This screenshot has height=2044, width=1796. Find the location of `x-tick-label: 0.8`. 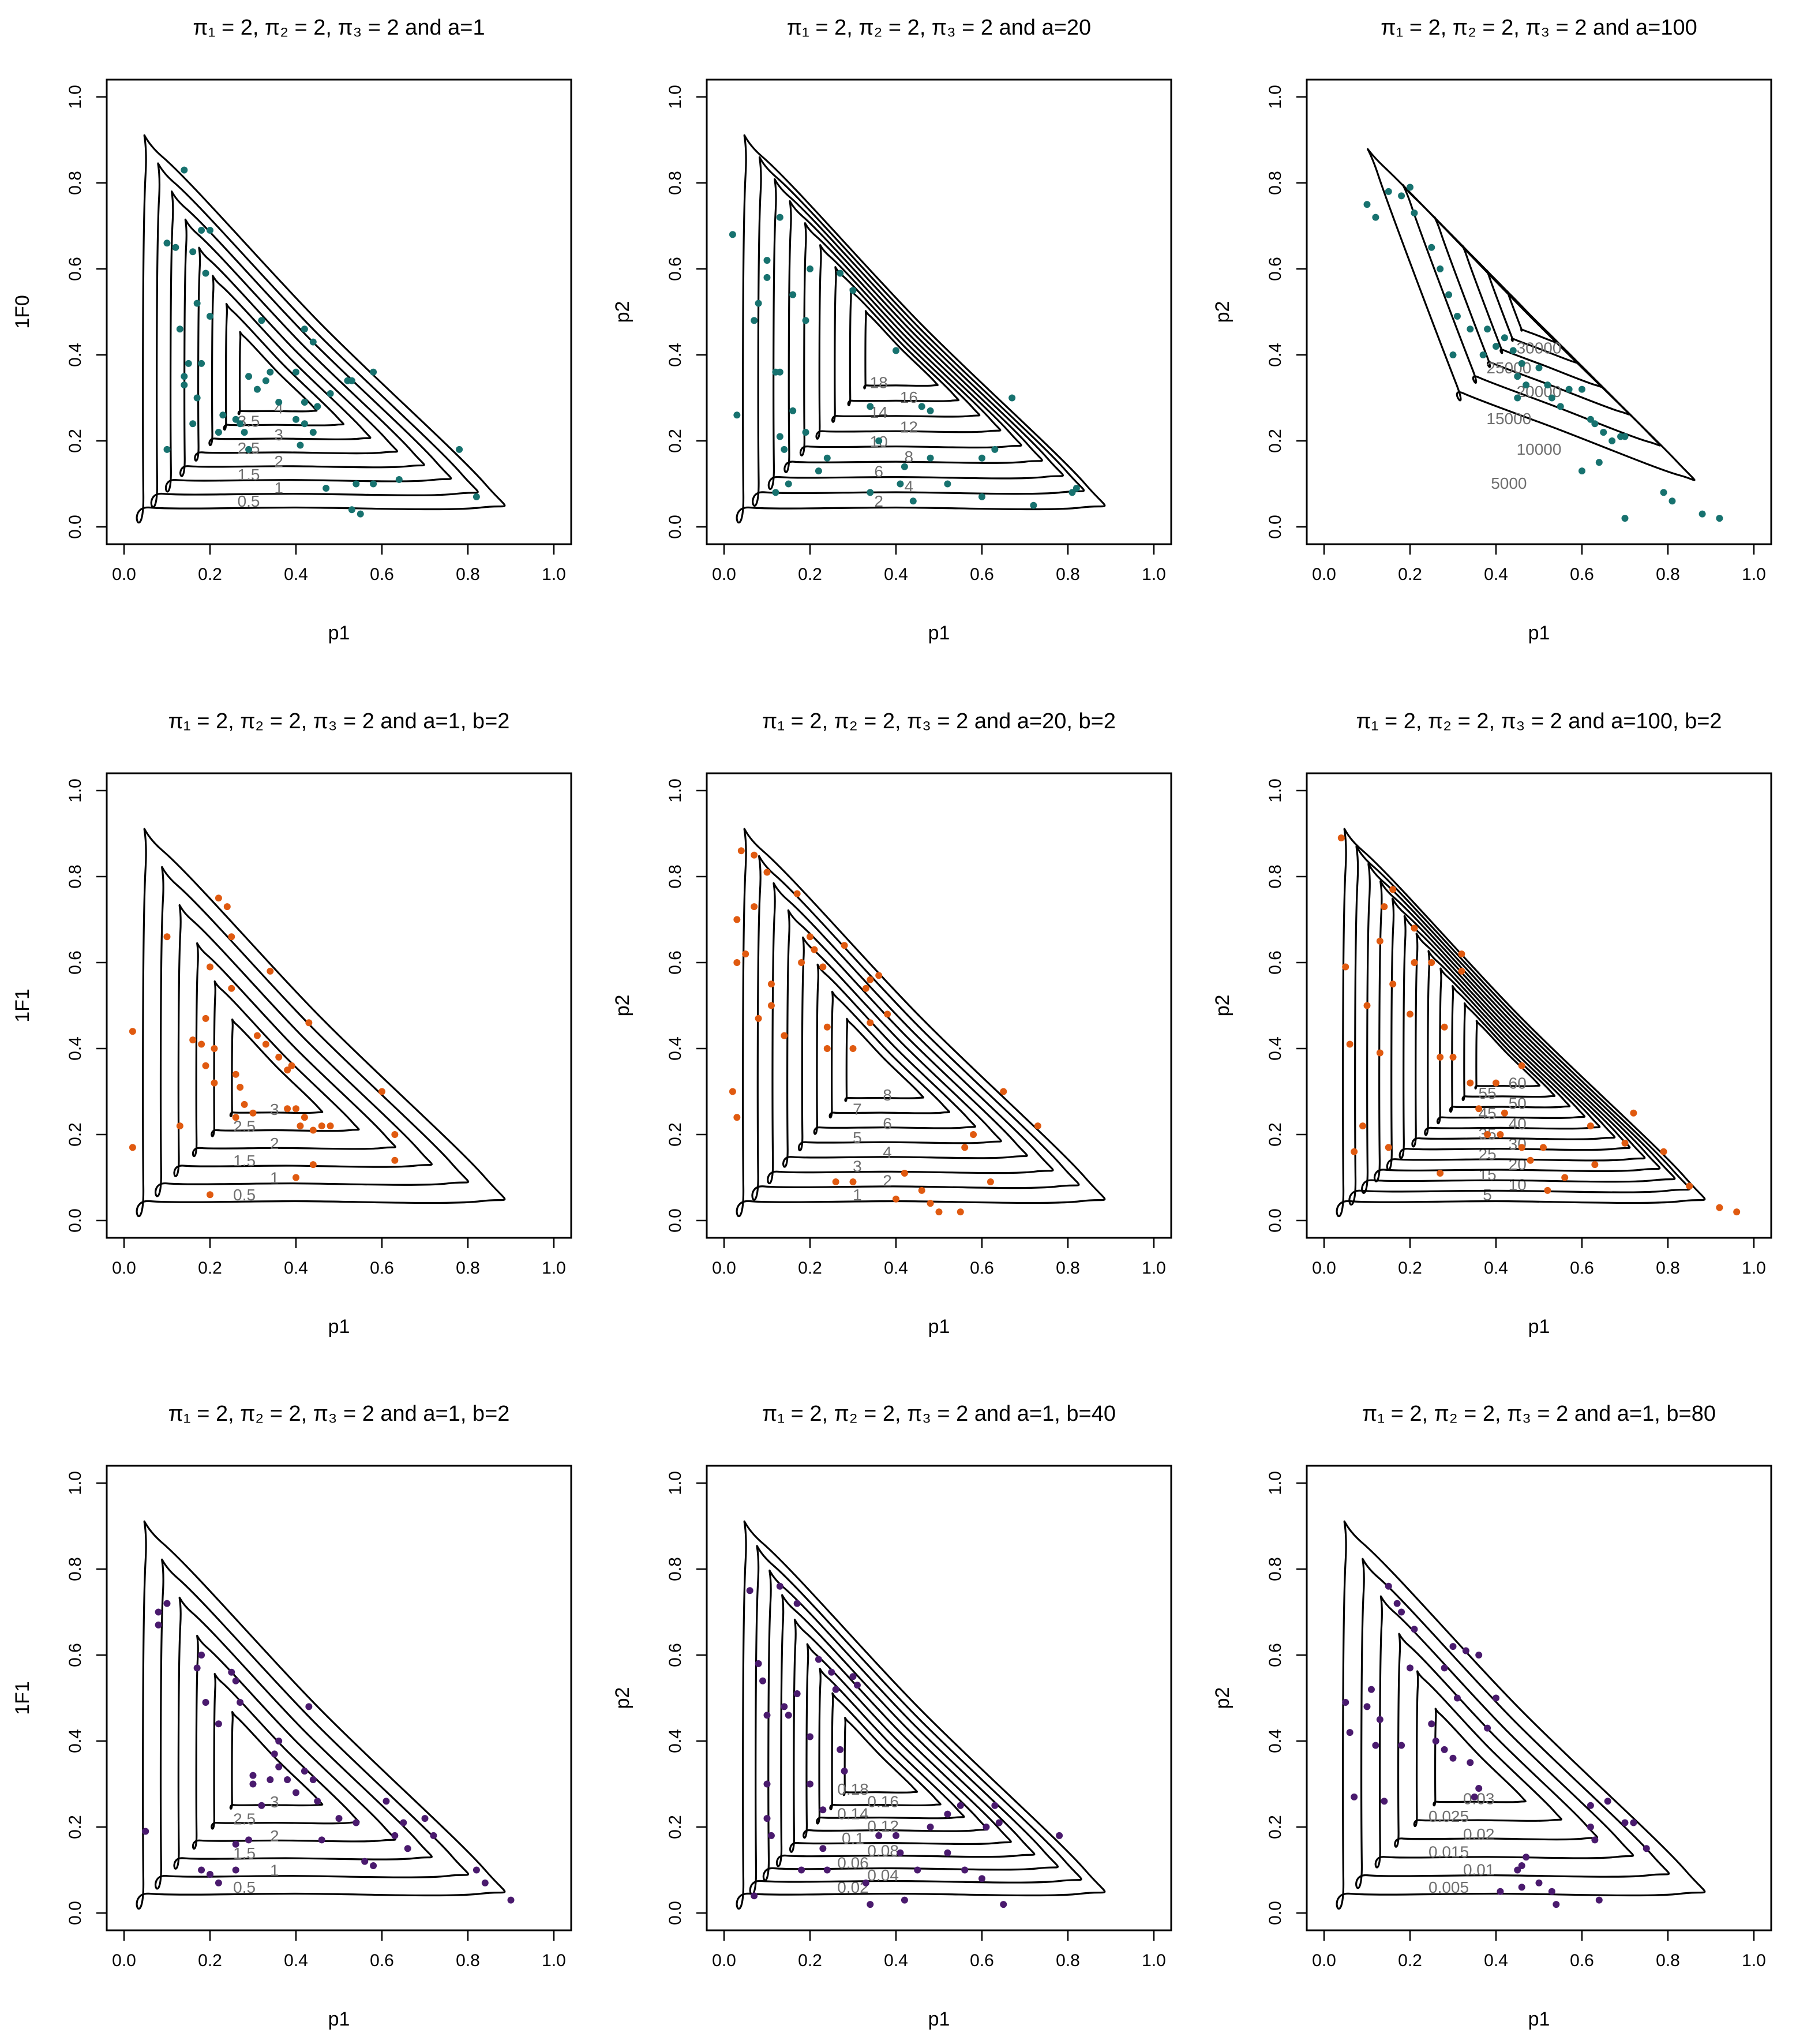

x-tick-label: 0.8 is located at coordinates (1068, 574).